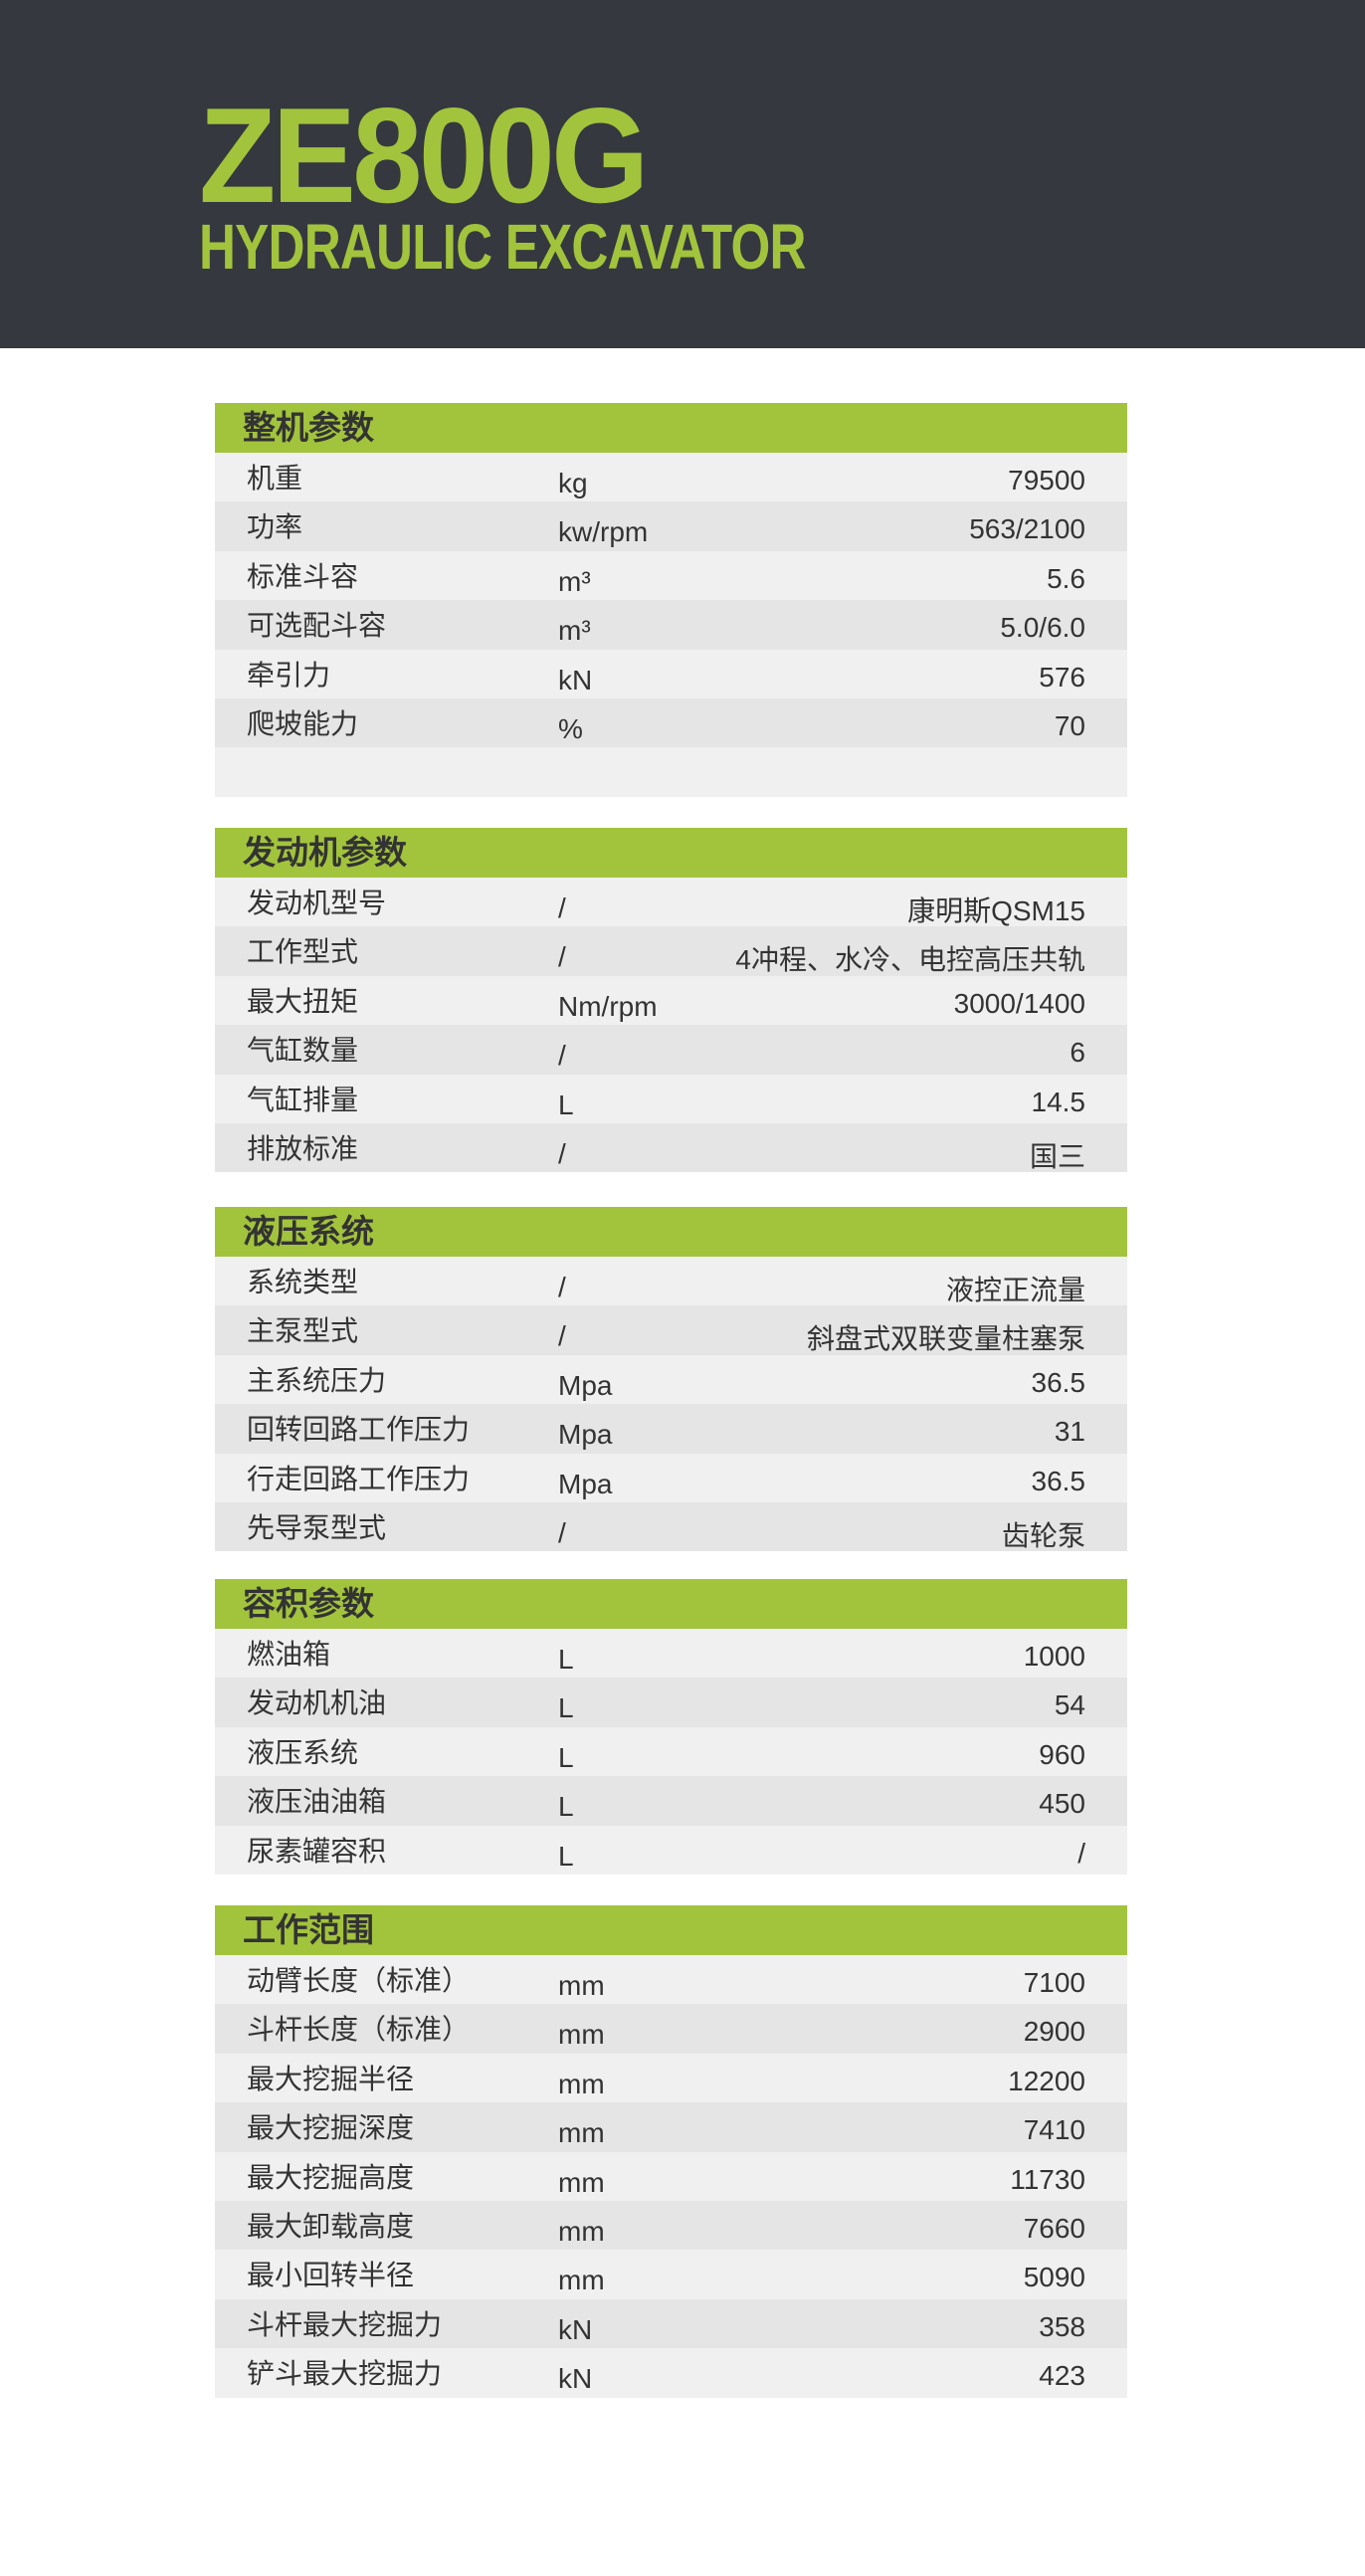 The height and width of the screenshot is (2576, 1365). What do you see at coordinates (317, 1703) in the screenshot?
I see `spec-label: 发动机机油` at bounding box center [317, 1703].